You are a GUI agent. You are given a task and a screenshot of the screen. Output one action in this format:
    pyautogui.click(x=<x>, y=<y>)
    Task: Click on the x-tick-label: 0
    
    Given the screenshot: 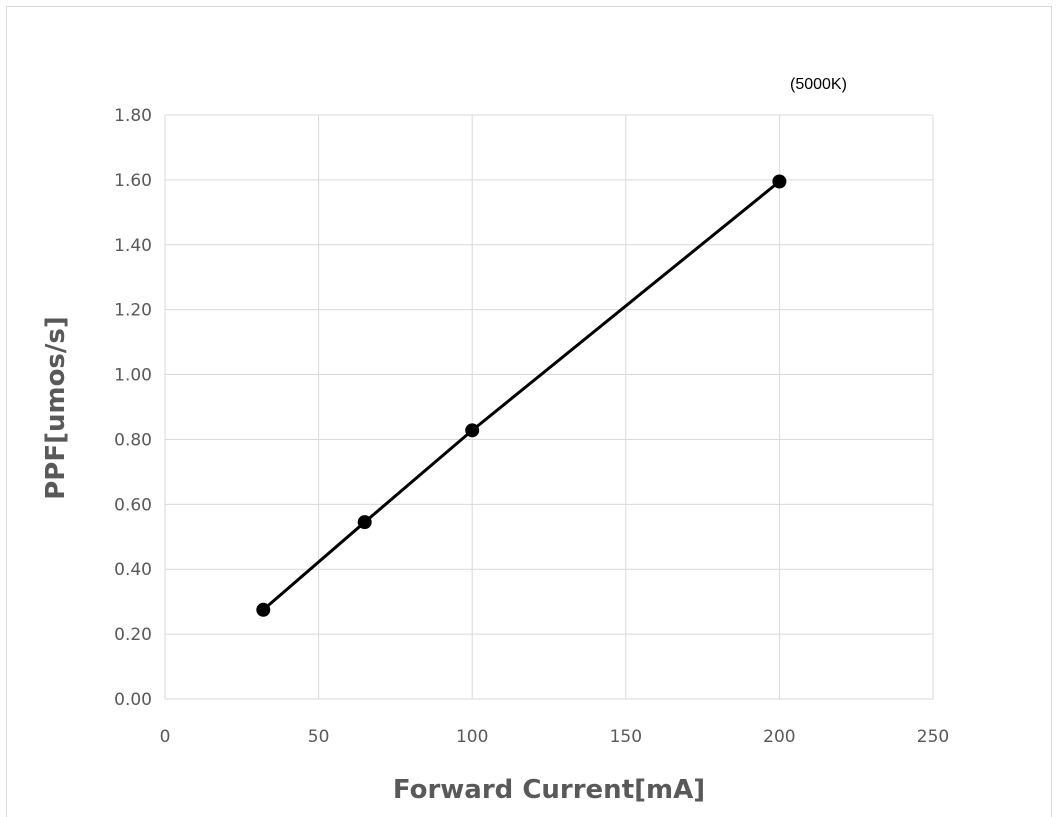 What is the action you would take?
    pyautogui.click(x=165, y=737)
    